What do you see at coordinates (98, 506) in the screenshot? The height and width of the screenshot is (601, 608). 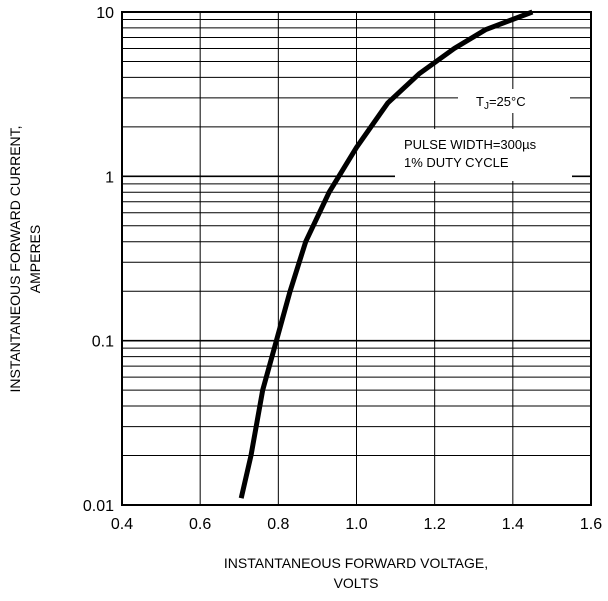 I see `y-tick-label: 0.01` at bounding box center [98, 506].